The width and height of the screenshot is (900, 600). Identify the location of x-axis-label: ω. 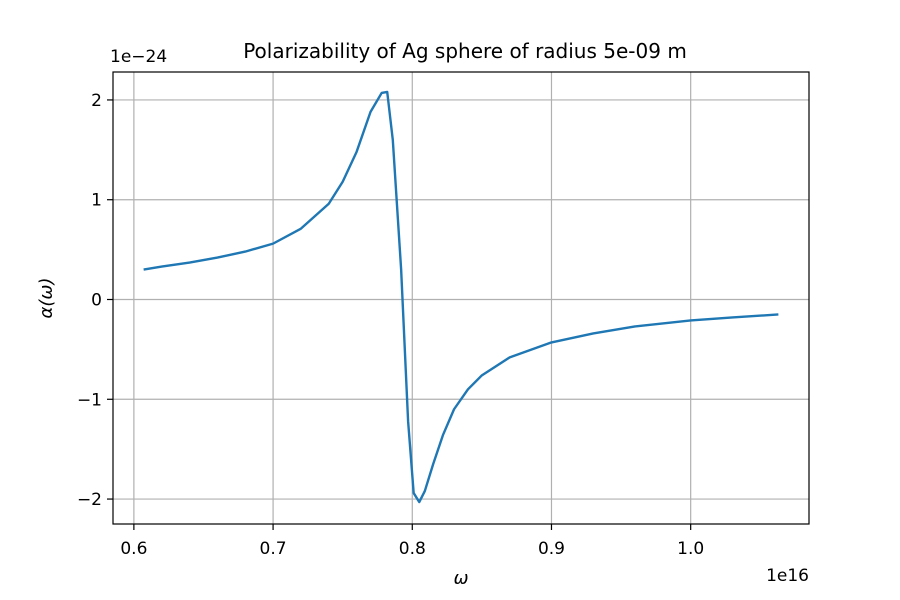
(460, 578).